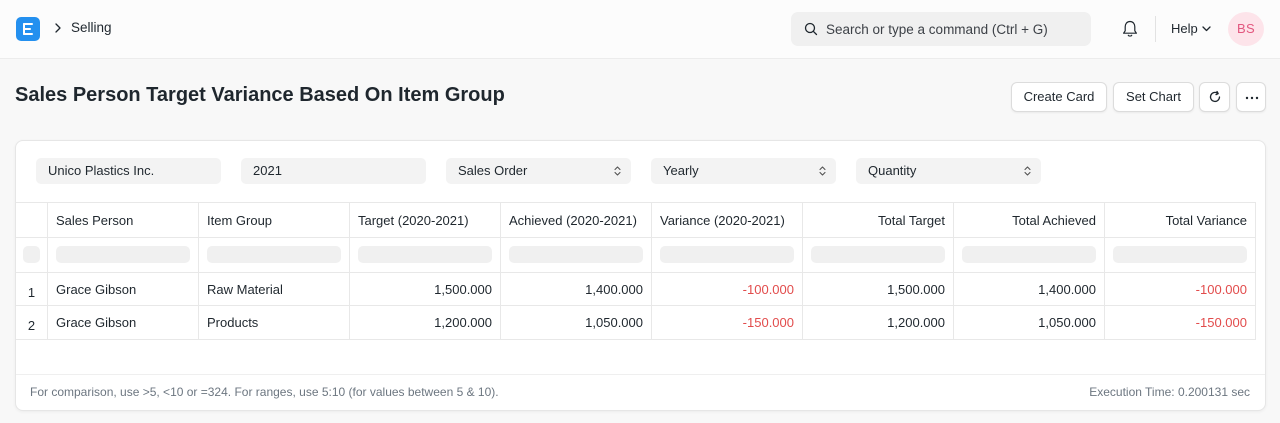  What do you see at coordinates (274, 322) in the screenshot?
I see `table-cell: Products` at bounding box center [274, 322].